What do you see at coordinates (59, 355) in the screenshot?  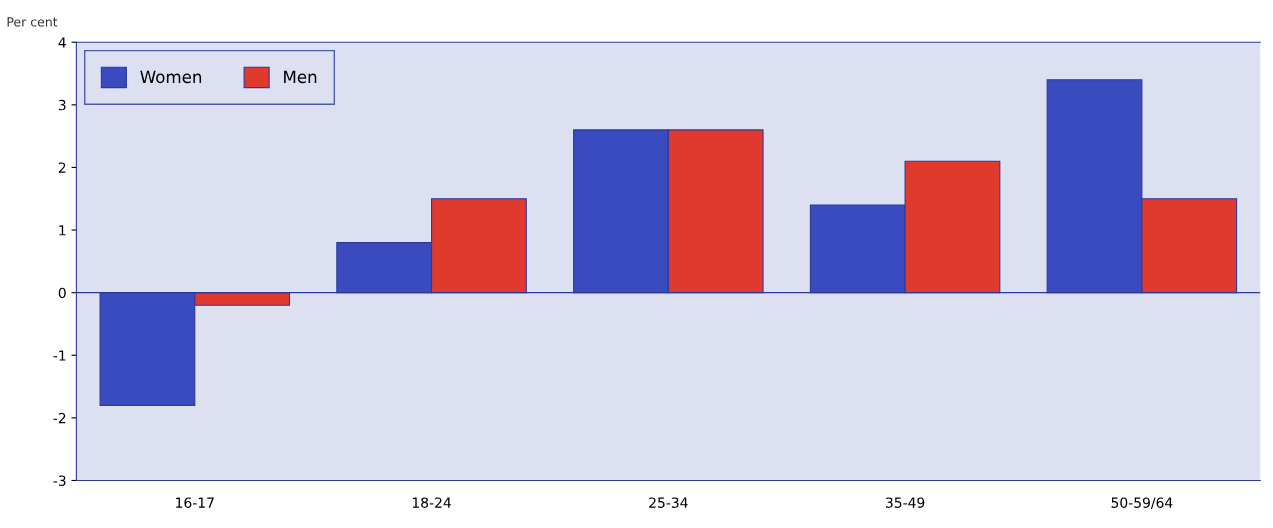 I see `y-tick-label: -1` at bounding box center [59, 355].